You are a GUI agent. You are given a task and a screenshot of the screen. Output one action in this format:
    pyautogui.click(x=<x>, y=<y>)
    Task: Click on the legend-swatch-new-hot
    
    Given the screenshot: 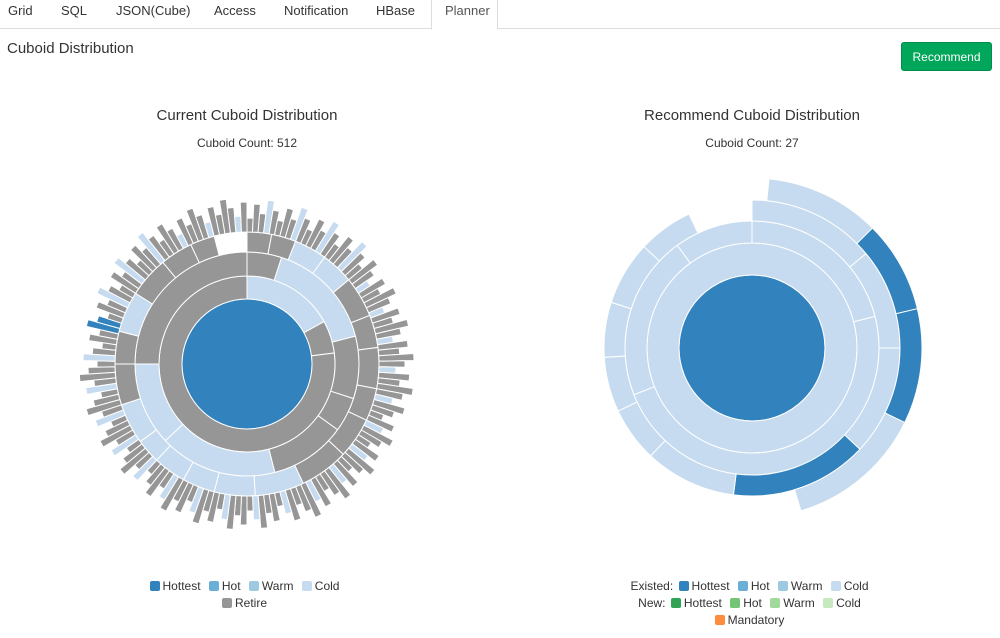 What is the action you would take?
    pyautogui.click(x=735, y=603)
    